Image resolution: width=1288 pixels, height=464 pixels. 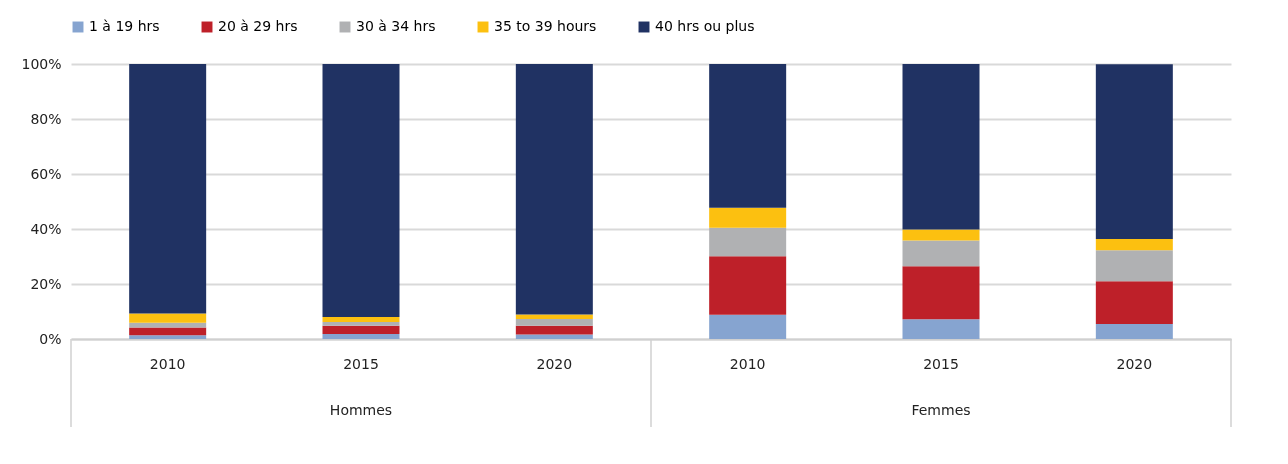 What do you see at coordinates (361, 410) in the screenshot?
I see `text: Hommes` at bounding box center [361, 410].